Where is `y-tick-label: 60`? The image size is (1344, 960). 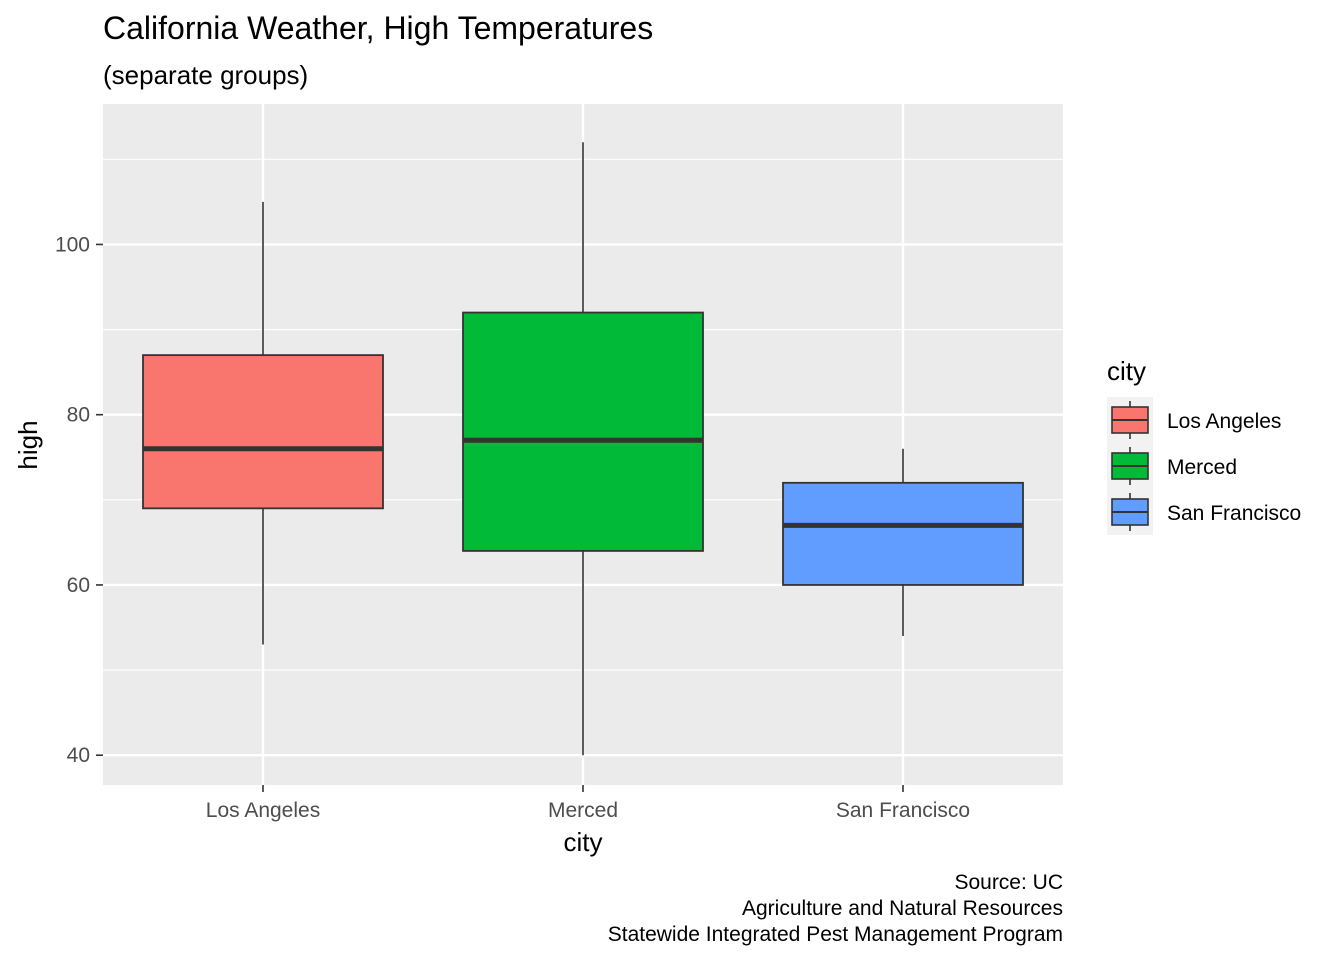 y-tick-label: 60 is located at coordinates (78, 585).